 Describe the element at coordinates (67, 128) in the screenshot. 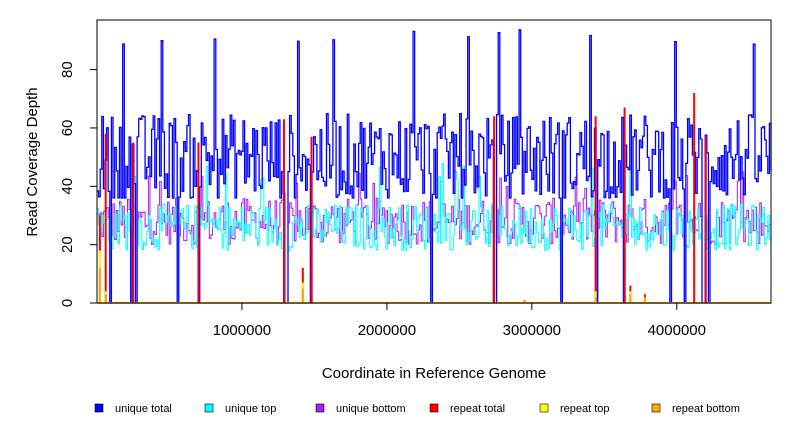

I see `y-tick-label: 60` at that location.